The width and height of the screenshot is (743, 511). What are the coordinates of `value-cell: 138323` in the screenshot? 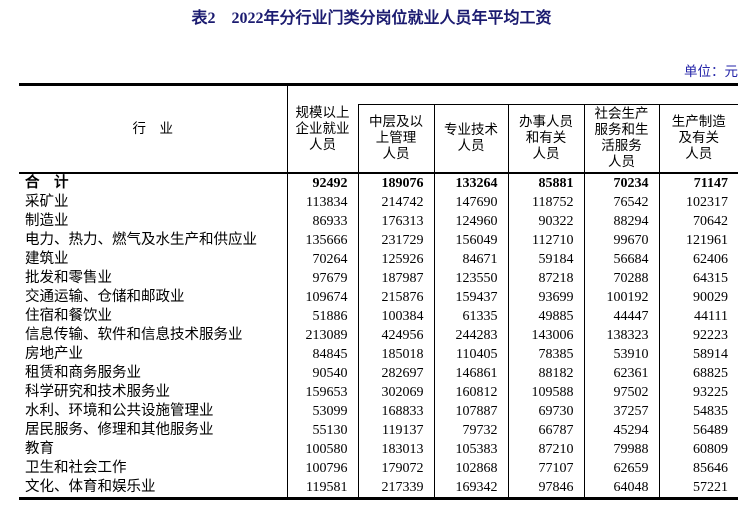 It's located at (621, 335).